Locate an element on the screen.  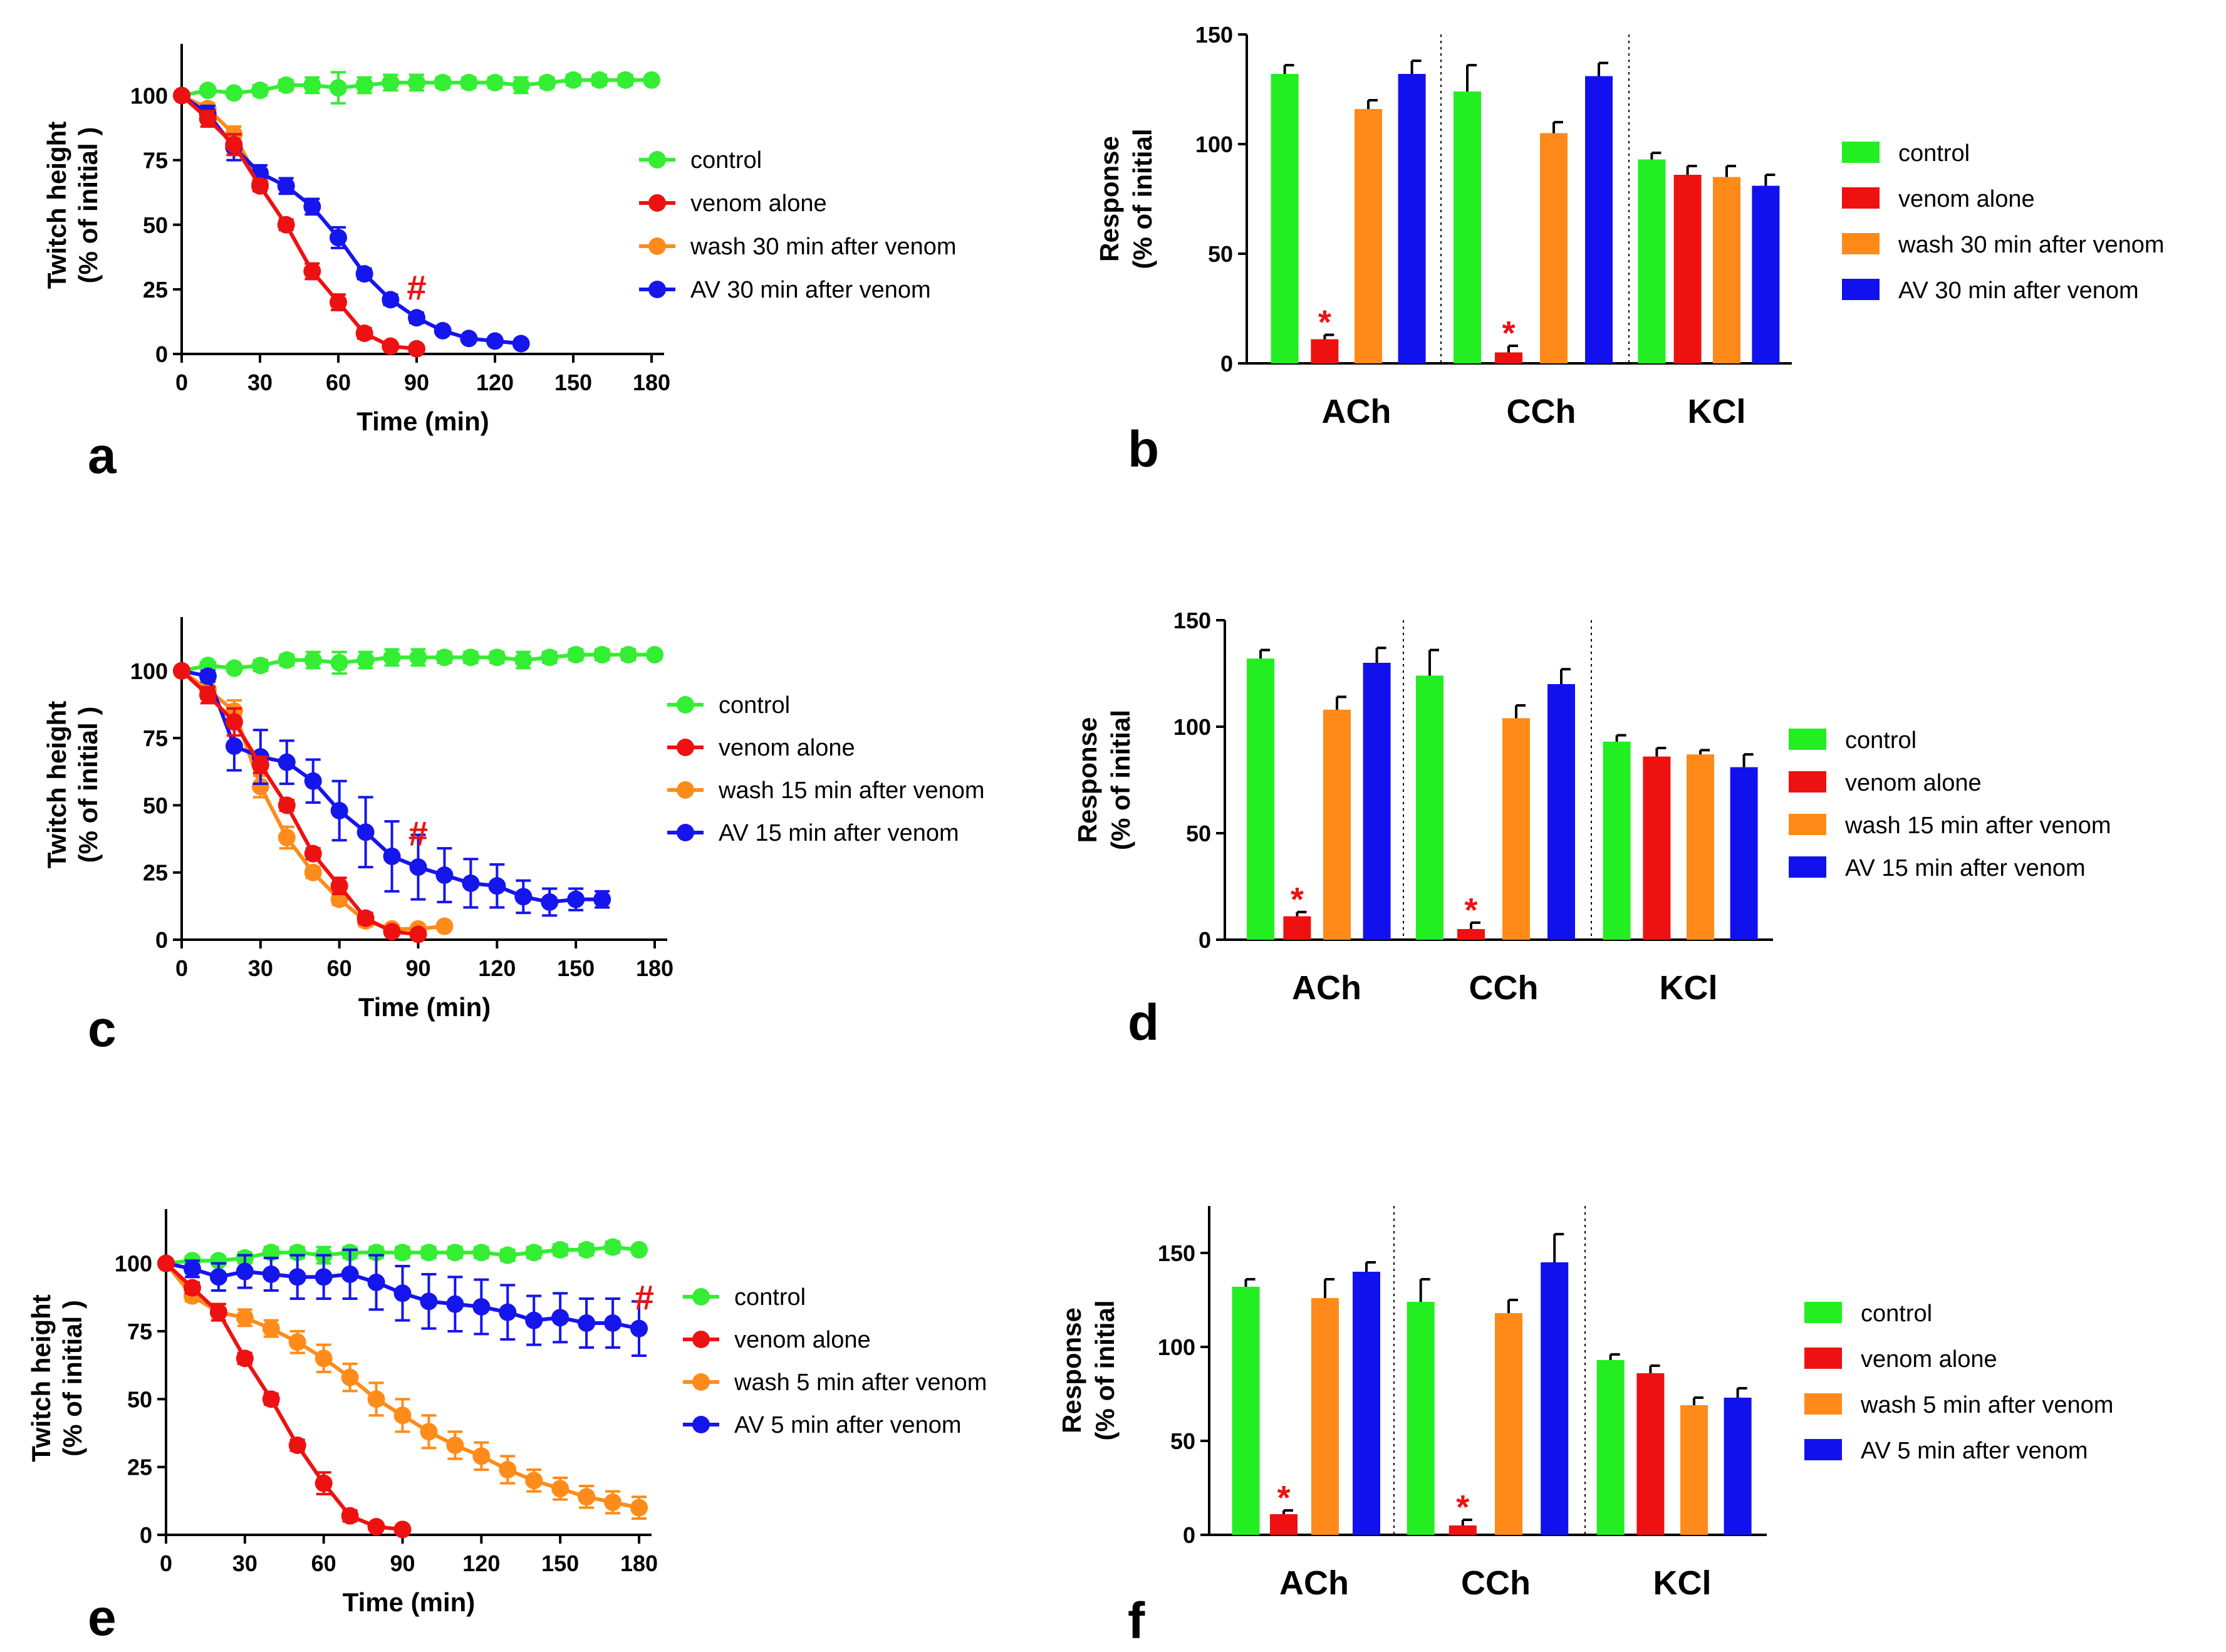
x-tick-label: 0 is located at coordinates (166, 1563).